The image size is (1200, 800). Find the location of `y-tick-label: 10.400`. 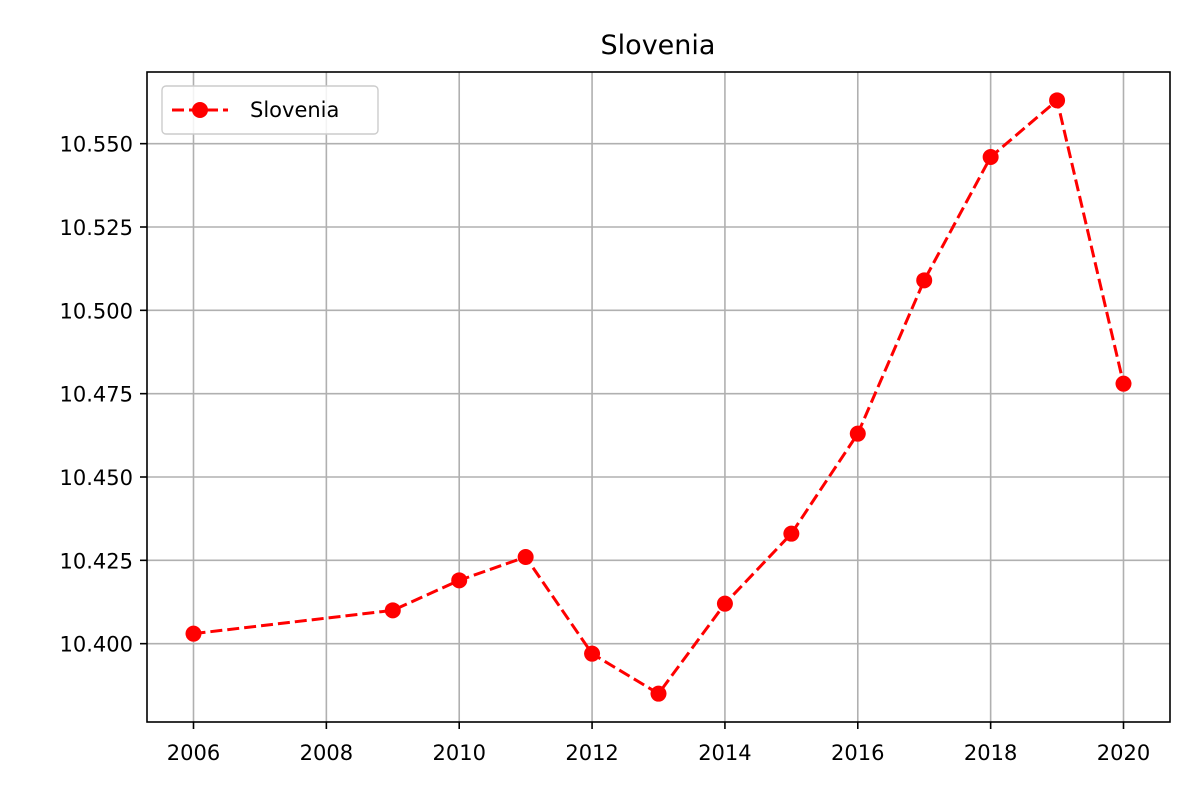

y-tick-label: 10.400 is located at coordinates (96, 645).